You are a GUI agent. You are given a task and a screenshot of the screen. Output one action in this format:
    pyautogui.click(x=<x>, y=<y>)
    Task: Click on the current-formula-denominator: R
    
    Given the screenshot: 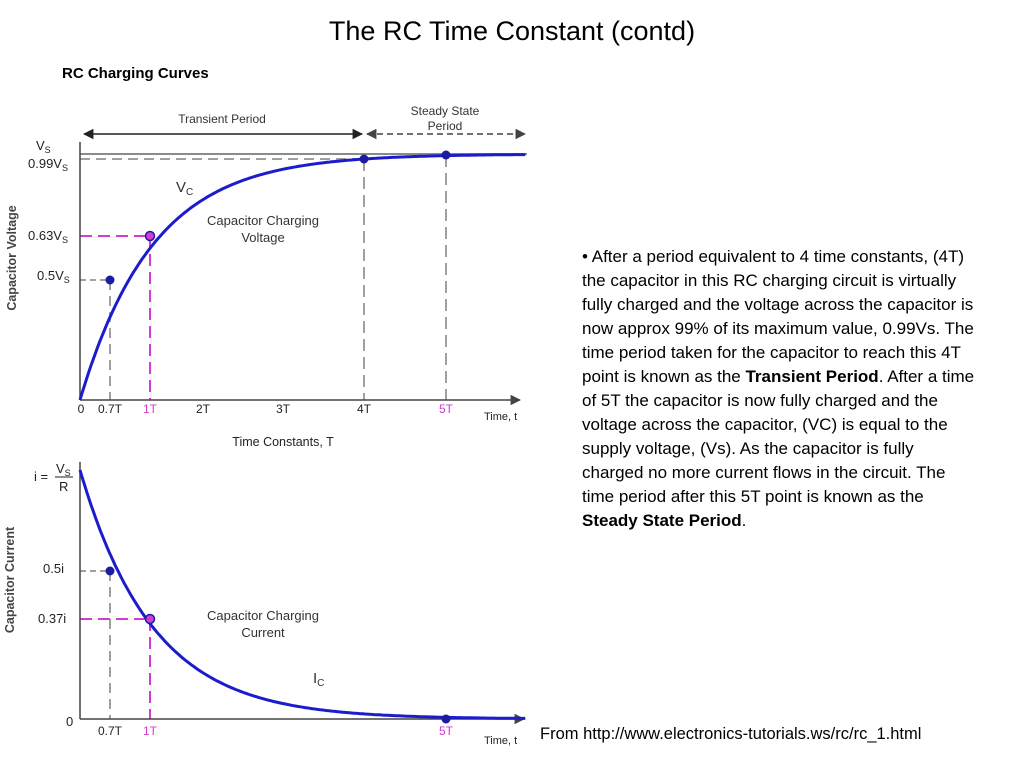 What is the action you would take?
    pyautogui.click(x=63, y=486)
    